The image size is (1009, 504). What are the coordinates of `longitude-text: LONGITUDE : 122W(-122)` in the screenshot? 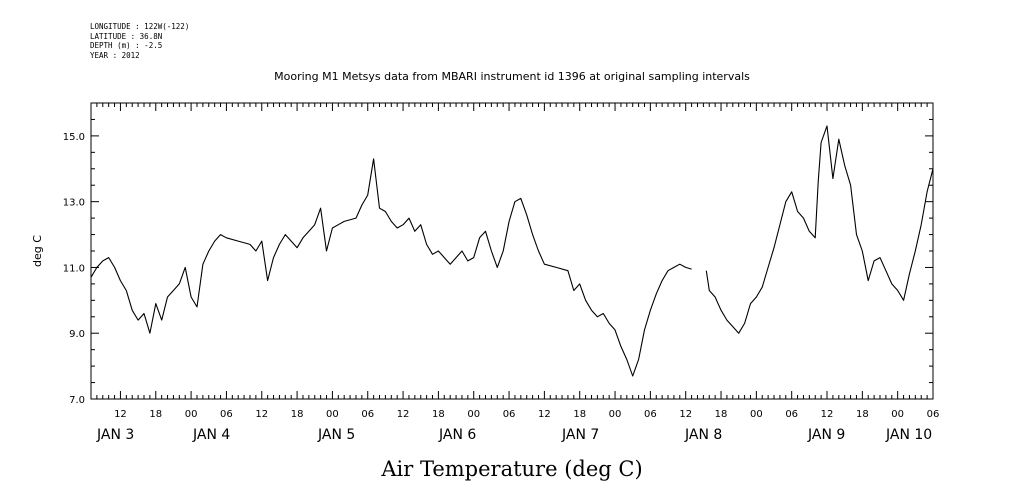 It's located at (140, 26).